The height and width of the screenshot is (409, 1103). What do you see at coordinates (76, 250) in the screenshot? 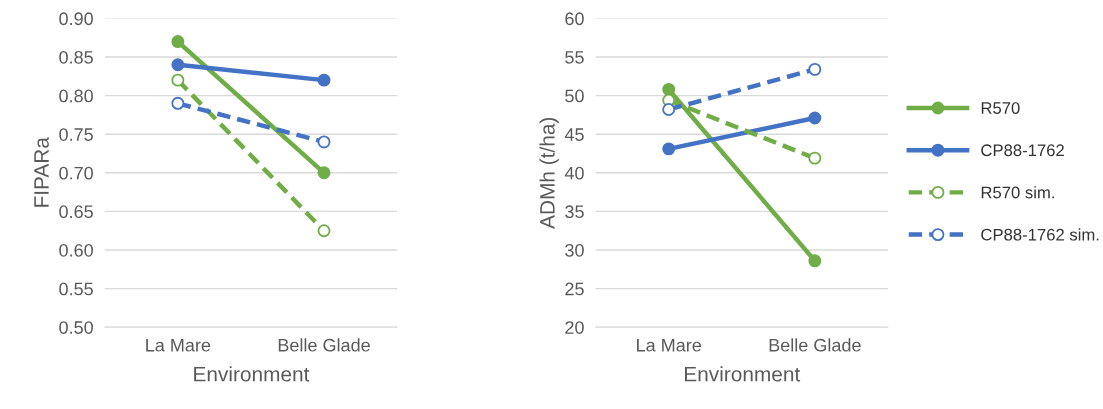
I see `y-tick-label: 0.60` at bounding box center [76, 250].